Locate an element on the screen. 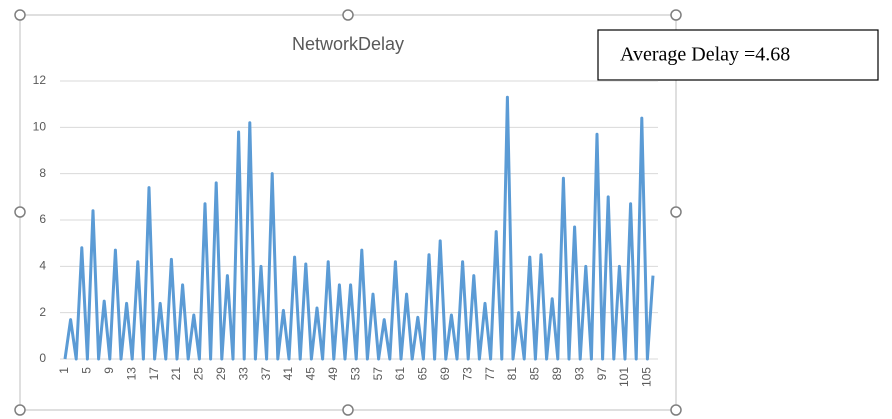  x-tick-label: 81 is located at coordinates (512, 374).